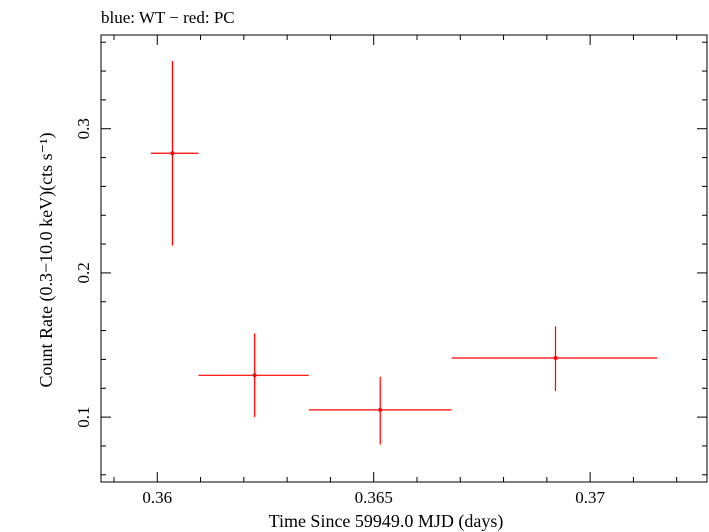 The image size is (709, 532). I want to click on y-axis-label: Count Rate (0.3−10.0 keV)(cts s⁻¹), so click(46, 259).